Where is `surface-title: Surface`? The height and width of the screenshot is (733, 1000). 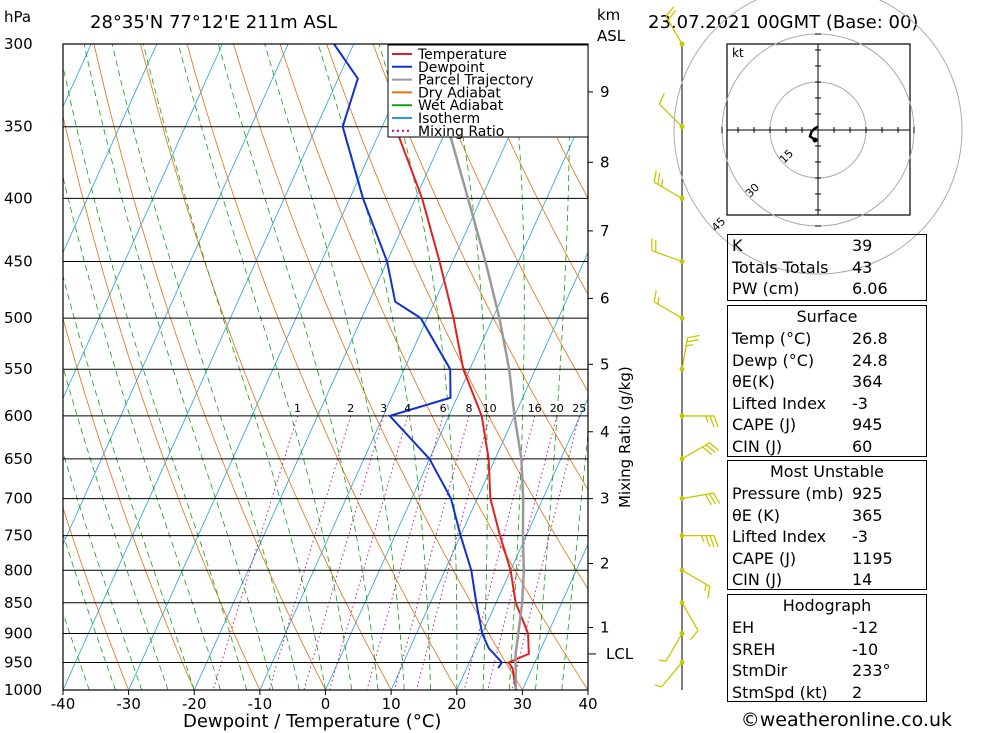
surface-title: Surface is located at coordinates (827, 316).